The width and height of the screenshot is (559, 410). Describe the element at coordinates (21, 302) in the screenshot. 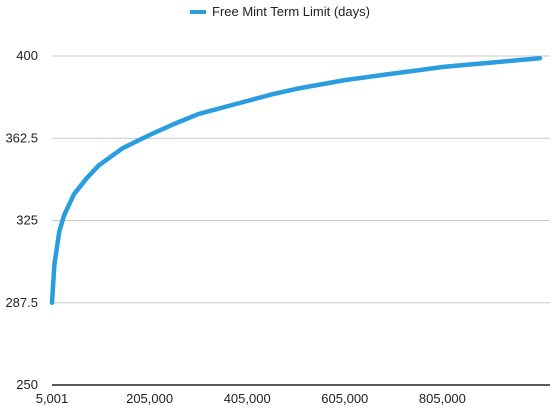

I see `y-tick-label: 287.5` at that location.